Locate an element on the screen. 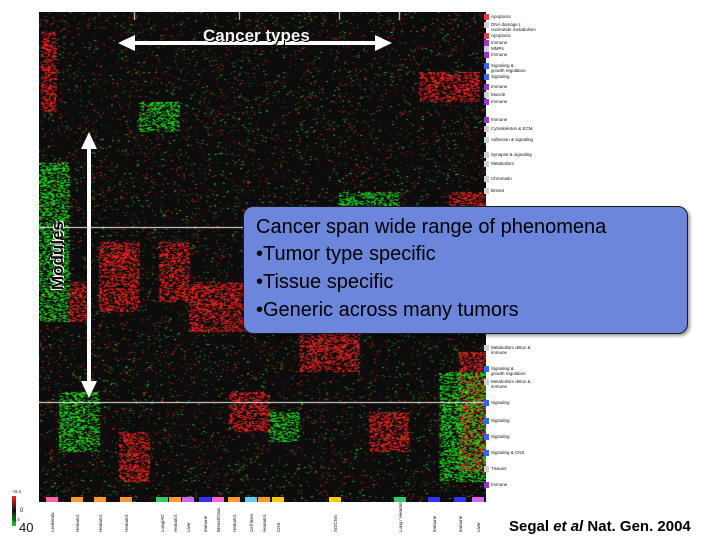 This screenshot has width=720, height=540. cancer-type-label: Liver is located at coordinates (478, 527).